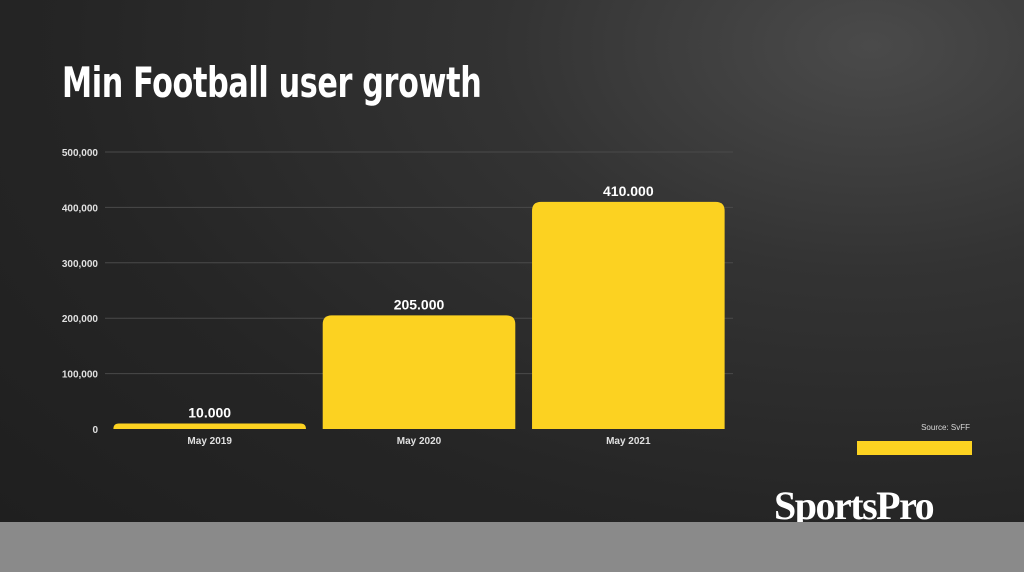  I want to click on sportspro-logo: SportsPro, so click(854, 505).